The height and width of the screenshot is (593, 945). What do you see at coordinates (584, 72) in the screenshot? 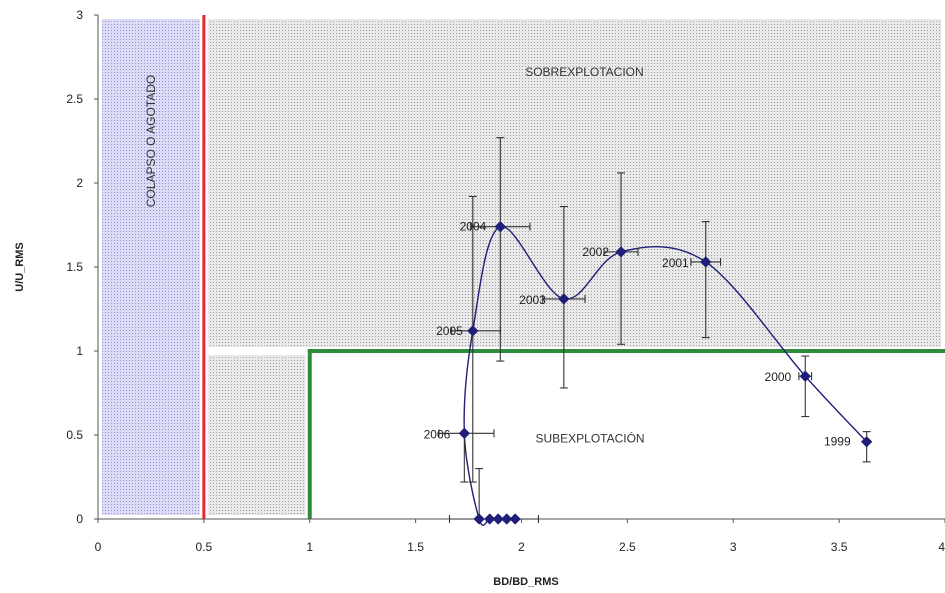
I see `region-label-sobrexplotacion: SOBREXPLOTACION` at bounding box center [584, 72].